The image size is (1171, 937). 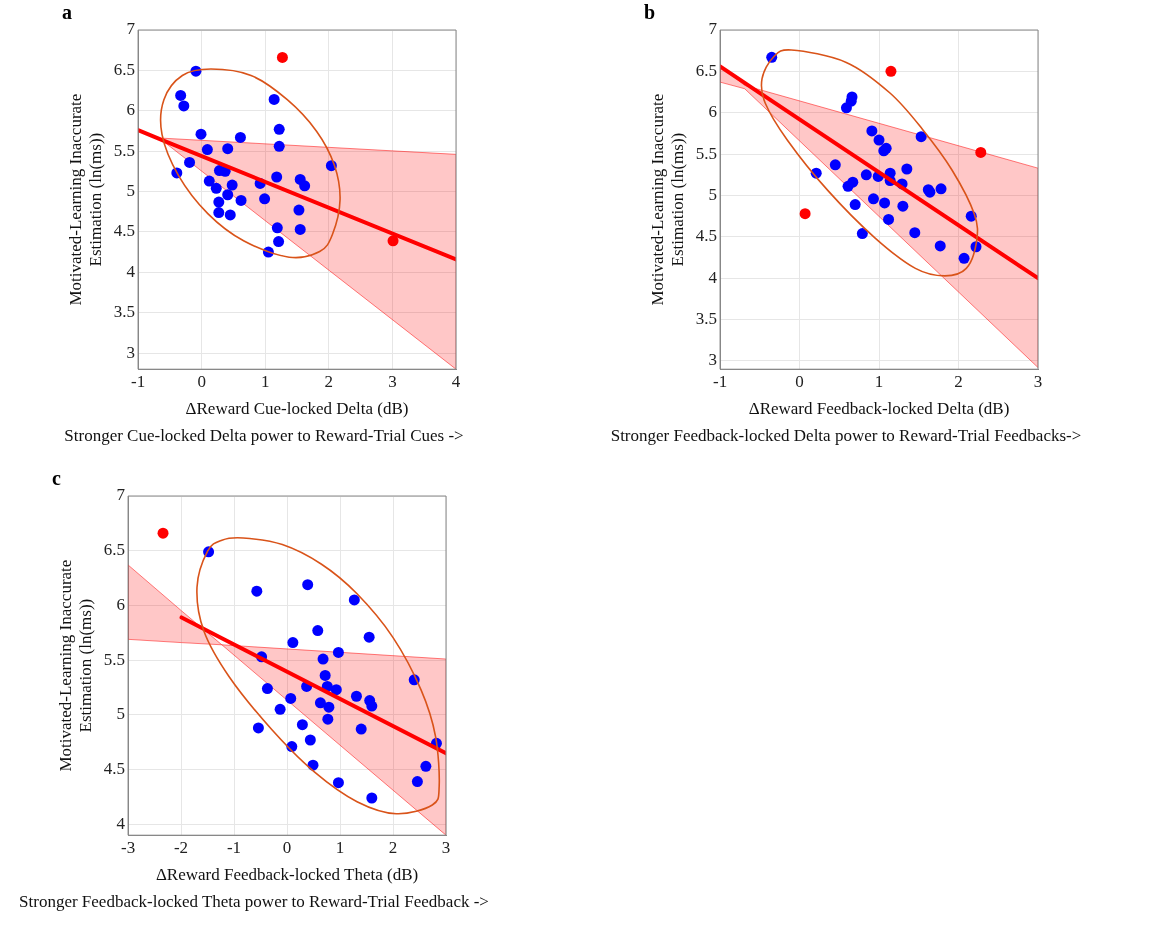 What do you see at coordinates (67, 12) in the screenshot?
I see `chart-title: a` at bounding box center [67, 12].